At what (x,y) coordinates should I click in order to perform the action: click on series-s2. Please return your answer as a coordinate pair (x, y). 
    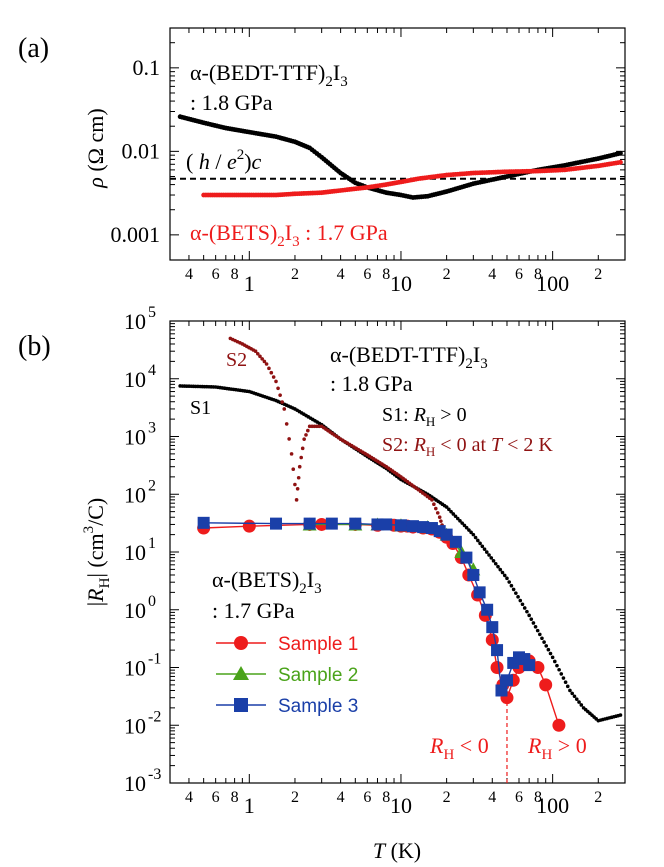
    Looking at the image, I should click on (338, 436).